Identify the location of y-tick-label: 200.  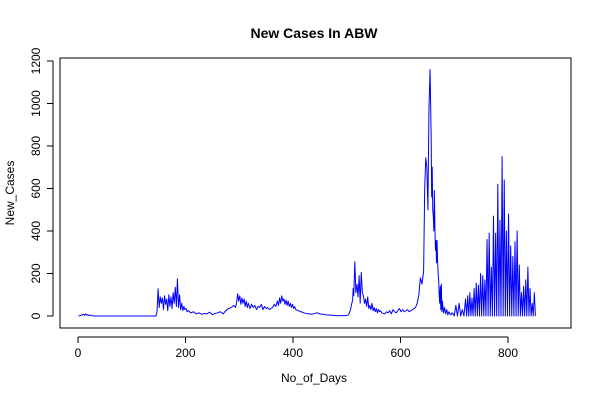
(36, 273).